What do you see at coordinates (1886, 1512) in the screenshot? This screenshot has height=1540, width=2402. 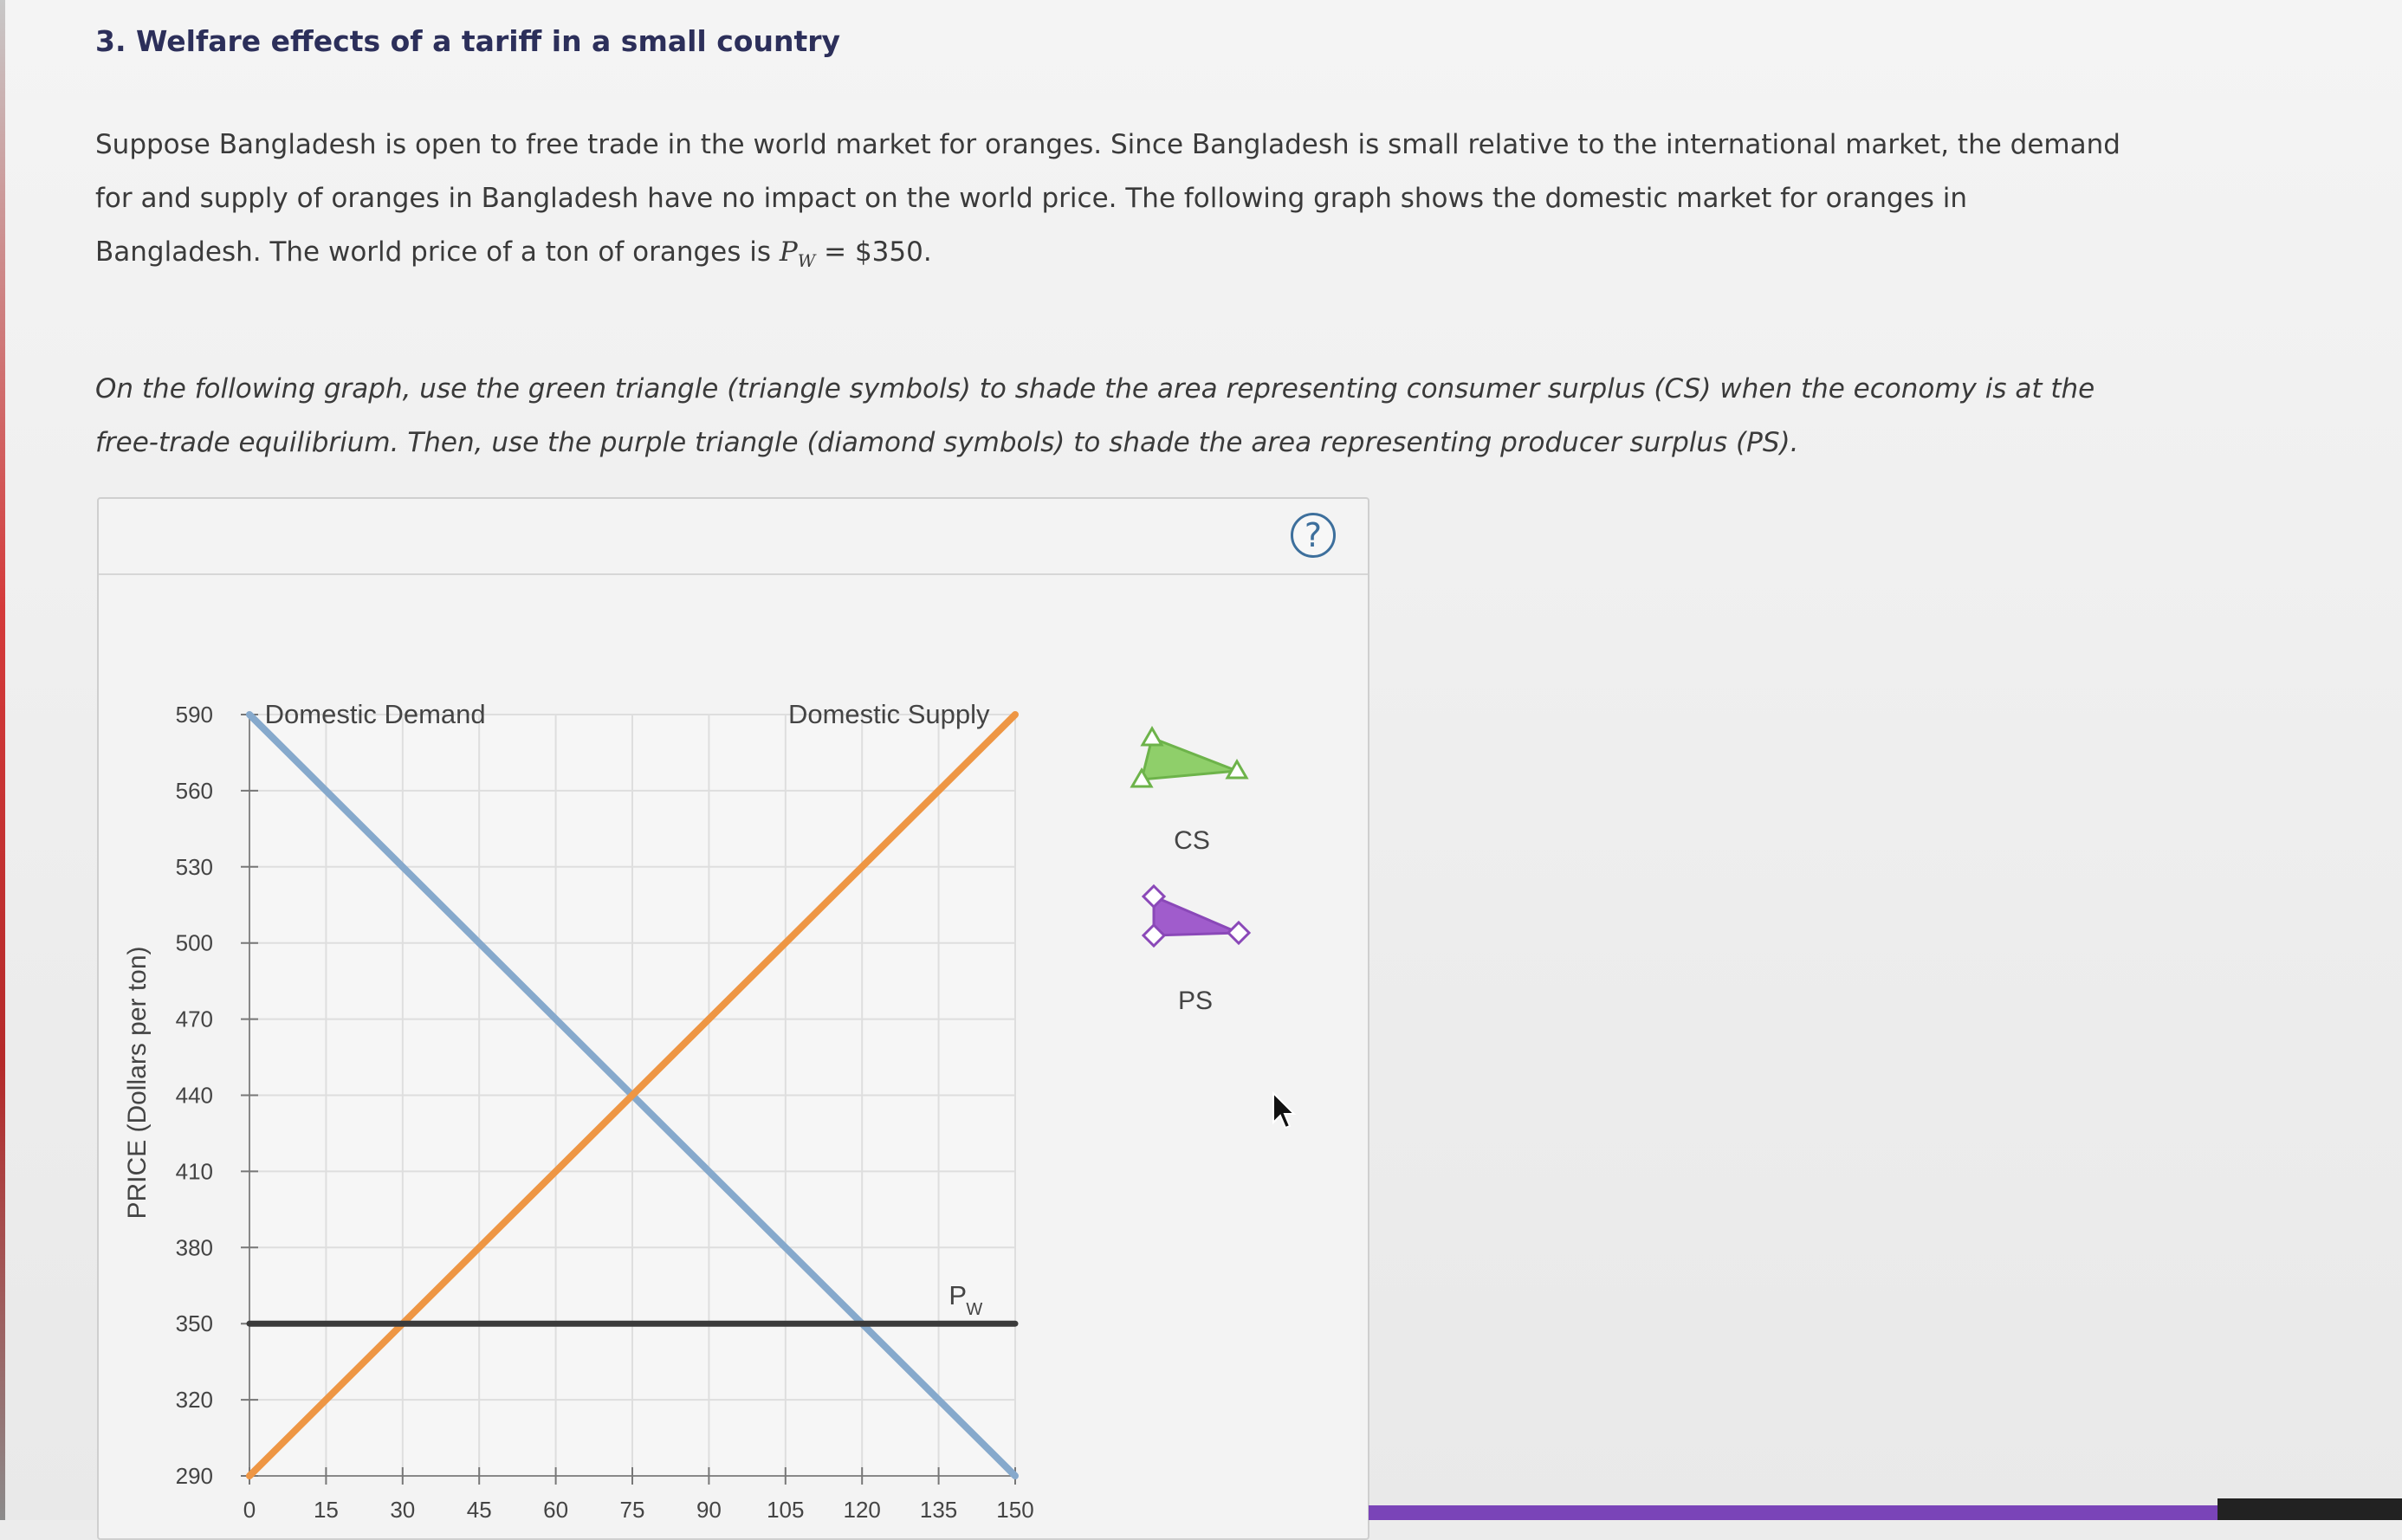 I see `taskbar-strip` at bounding box center [1886, 1512].